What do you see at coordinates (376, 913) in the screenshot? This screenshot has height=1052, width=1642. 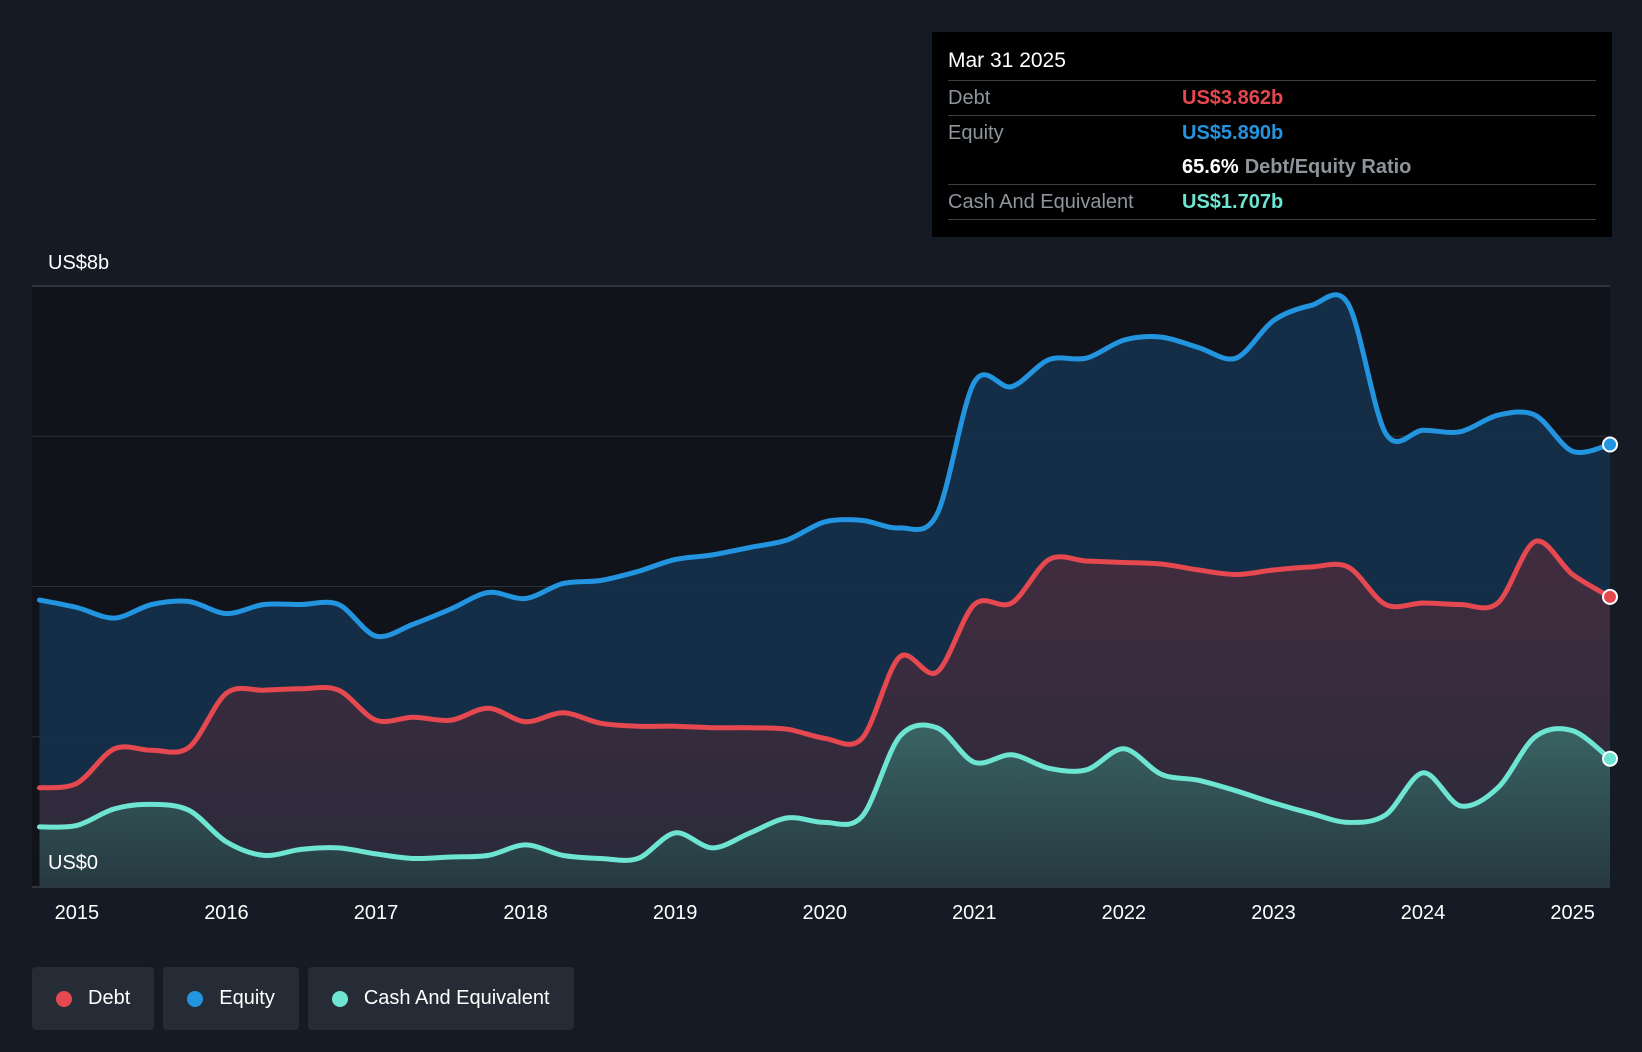 I see `x-tick-label: 2017` at bounding box center [376, 913].